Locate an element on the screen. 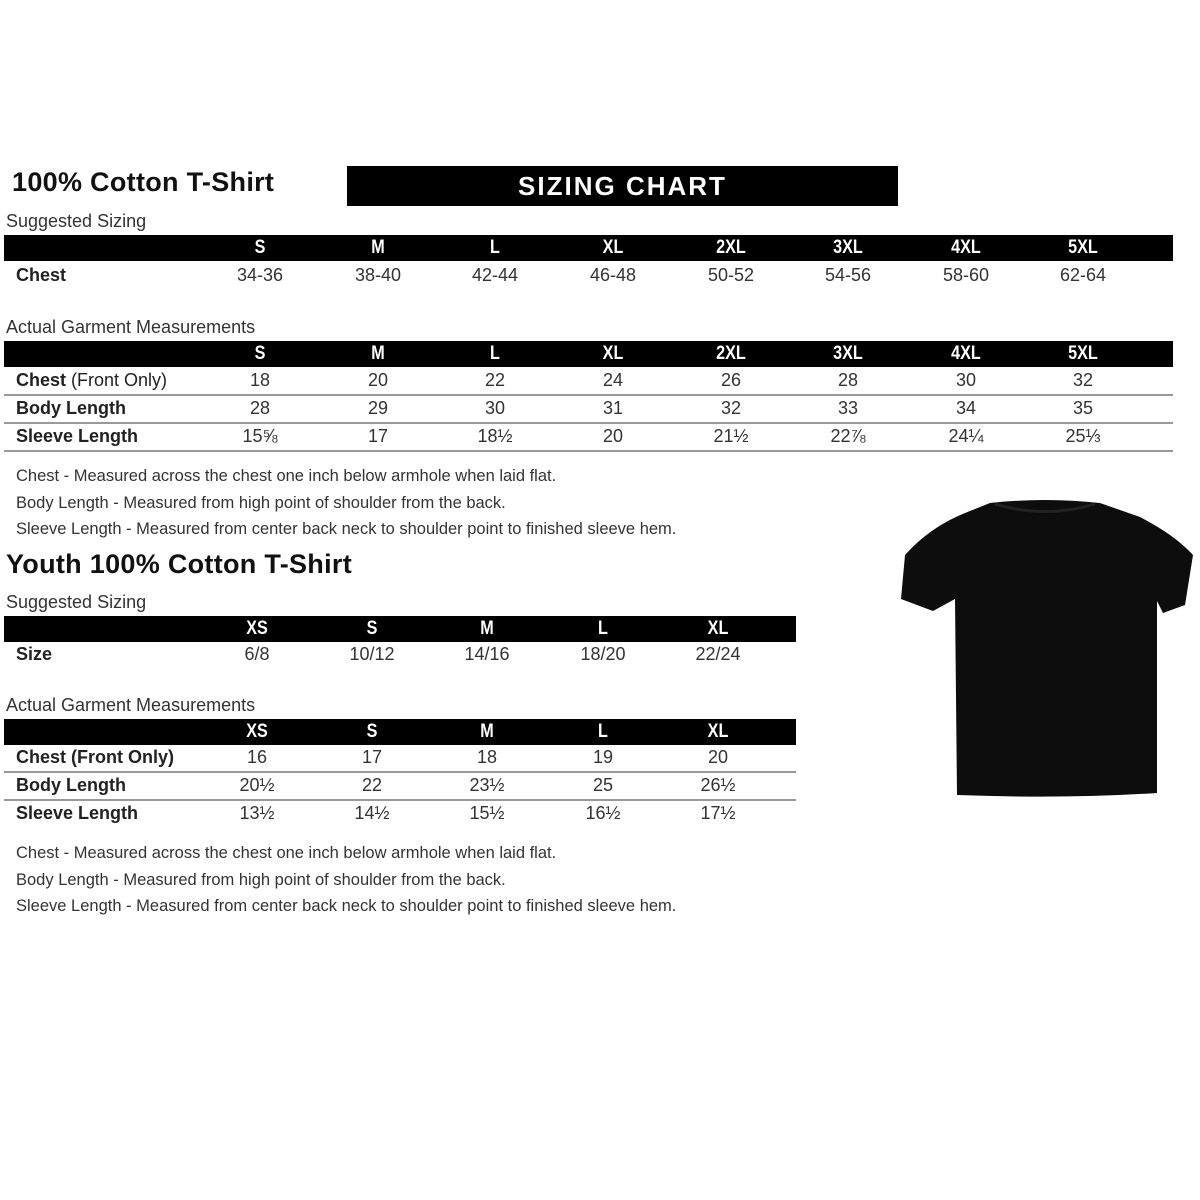 The height and width of the screenshot is (1200, 1200). table-cell: 38-40 is located at coordinates (378, 275).